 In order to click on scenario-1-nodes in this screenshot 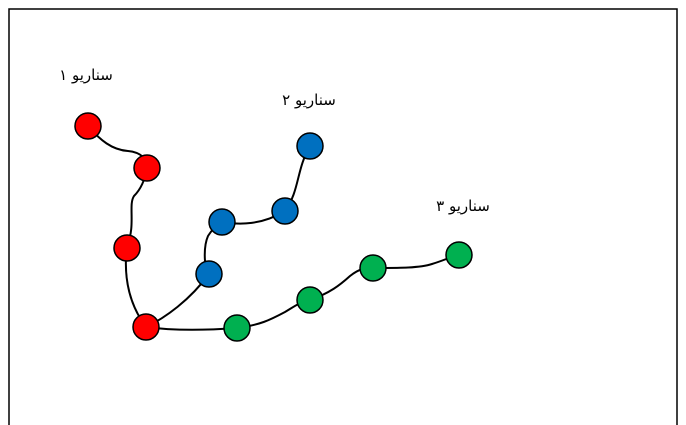, I will do `click(117, 226)`.